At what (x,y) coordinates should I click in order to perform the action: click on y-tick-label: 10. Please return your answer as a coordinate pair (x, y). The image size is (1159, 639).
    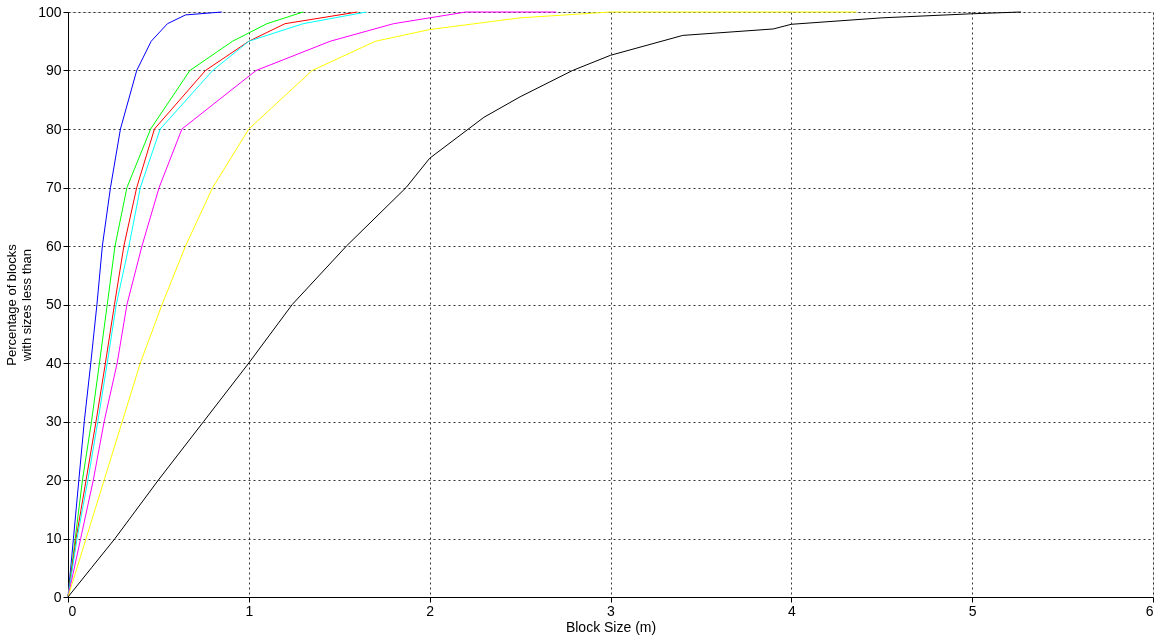
    Looking at the image, I should click on (53, 538).